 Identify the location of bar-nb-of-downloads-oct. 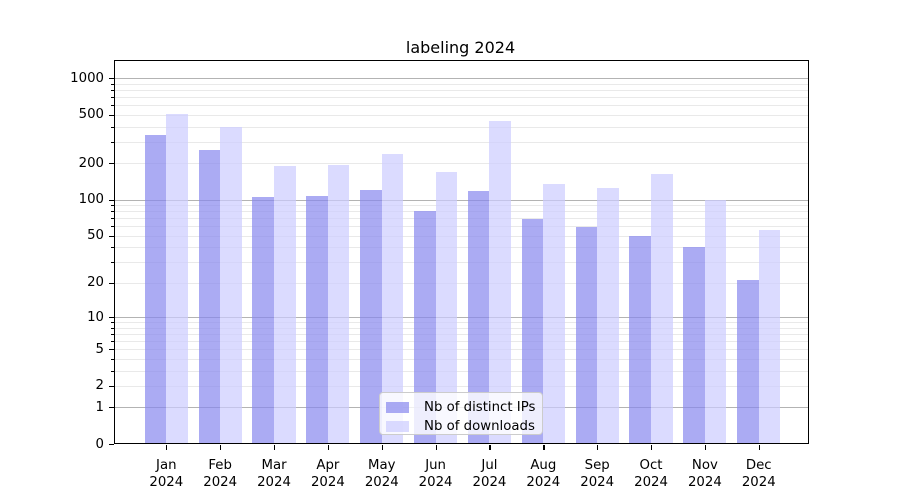
(662, 309).